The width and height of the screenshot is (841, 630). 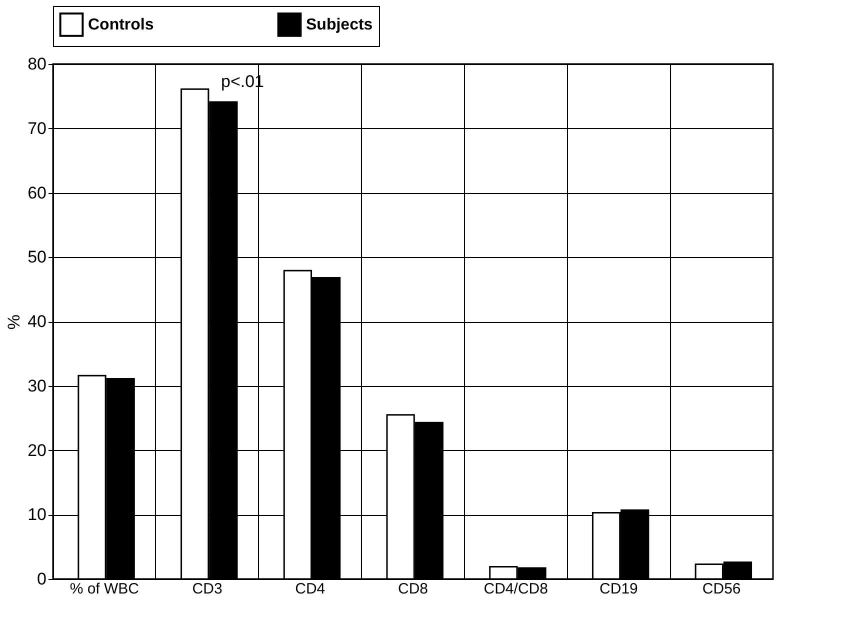 What do you see at coordinates (41, 579) in the screenshot?
I see `y-tick-label: 0` at bounding box center [41, 579].